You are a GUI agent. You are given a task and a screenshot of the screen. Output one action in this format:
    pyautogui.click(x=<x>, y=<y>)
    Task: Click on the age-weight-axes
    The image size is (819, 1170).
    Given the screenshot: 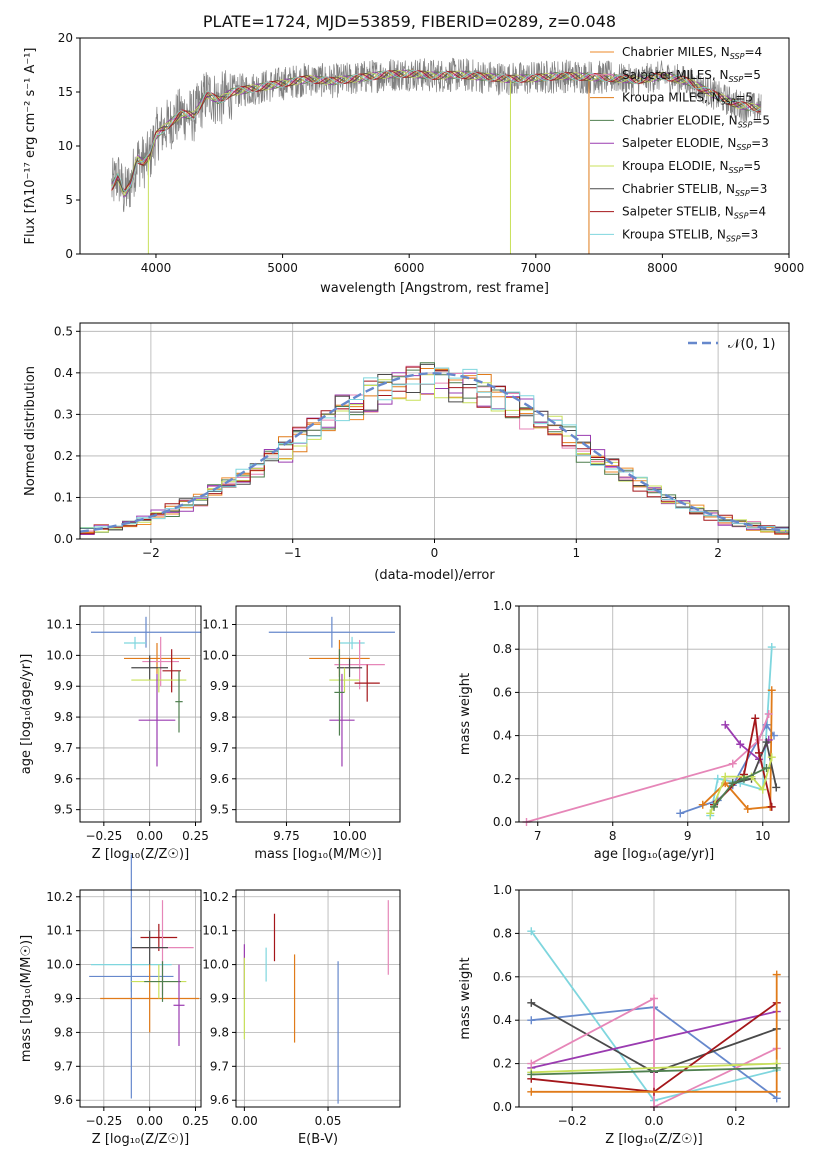 What is the action you would take?
    pyautogui.click(x=654, y=714)
    